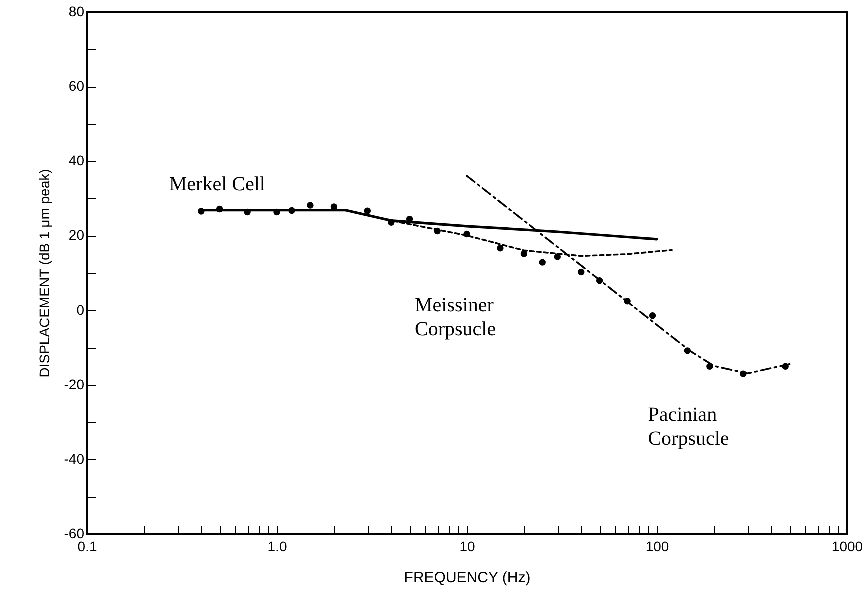 The image size is (867, 596). I want to click on y-tick-label: 40, so click(76, 160).